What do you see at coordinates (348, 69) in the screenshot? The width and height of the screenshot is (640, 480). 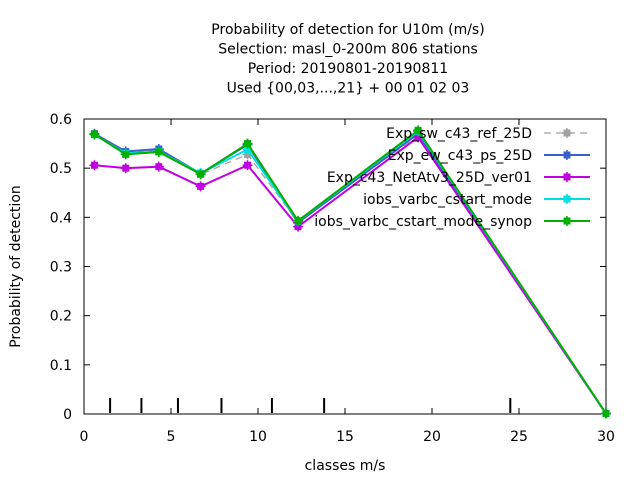 I see `title-line-3: Period: 20190801-20190811` at bounding box center [348, 69].